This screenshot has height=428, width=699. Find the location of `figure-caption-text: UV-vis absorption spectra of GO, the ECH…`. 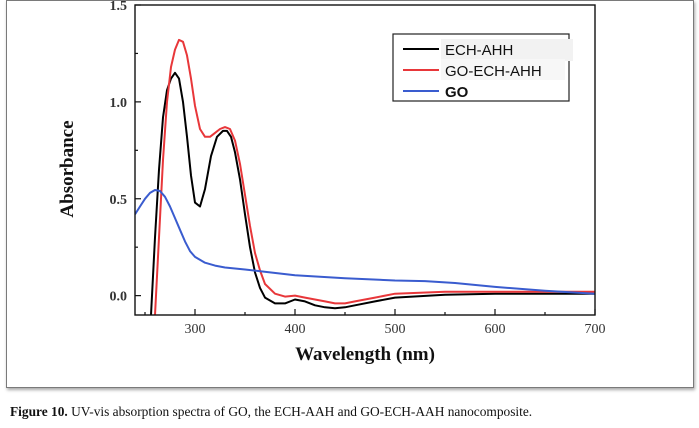

figure-caption-text: UV-vis absorption spectra of GO, the ECH… is located at coordinates (300, 411).